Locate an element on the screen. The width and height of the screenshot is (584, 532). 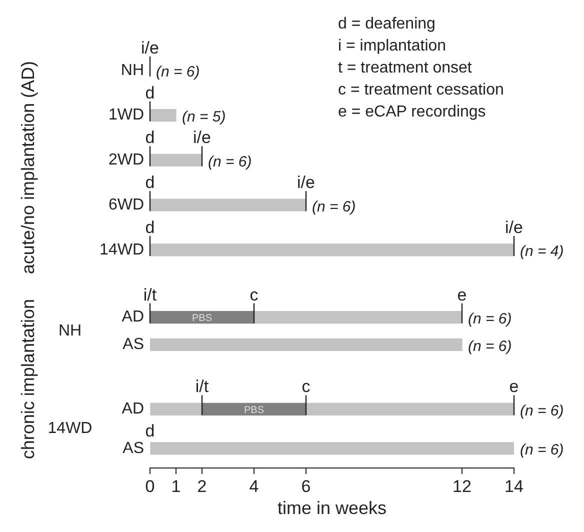
x-tick-label: 1 is located at coordinates (176, 486).